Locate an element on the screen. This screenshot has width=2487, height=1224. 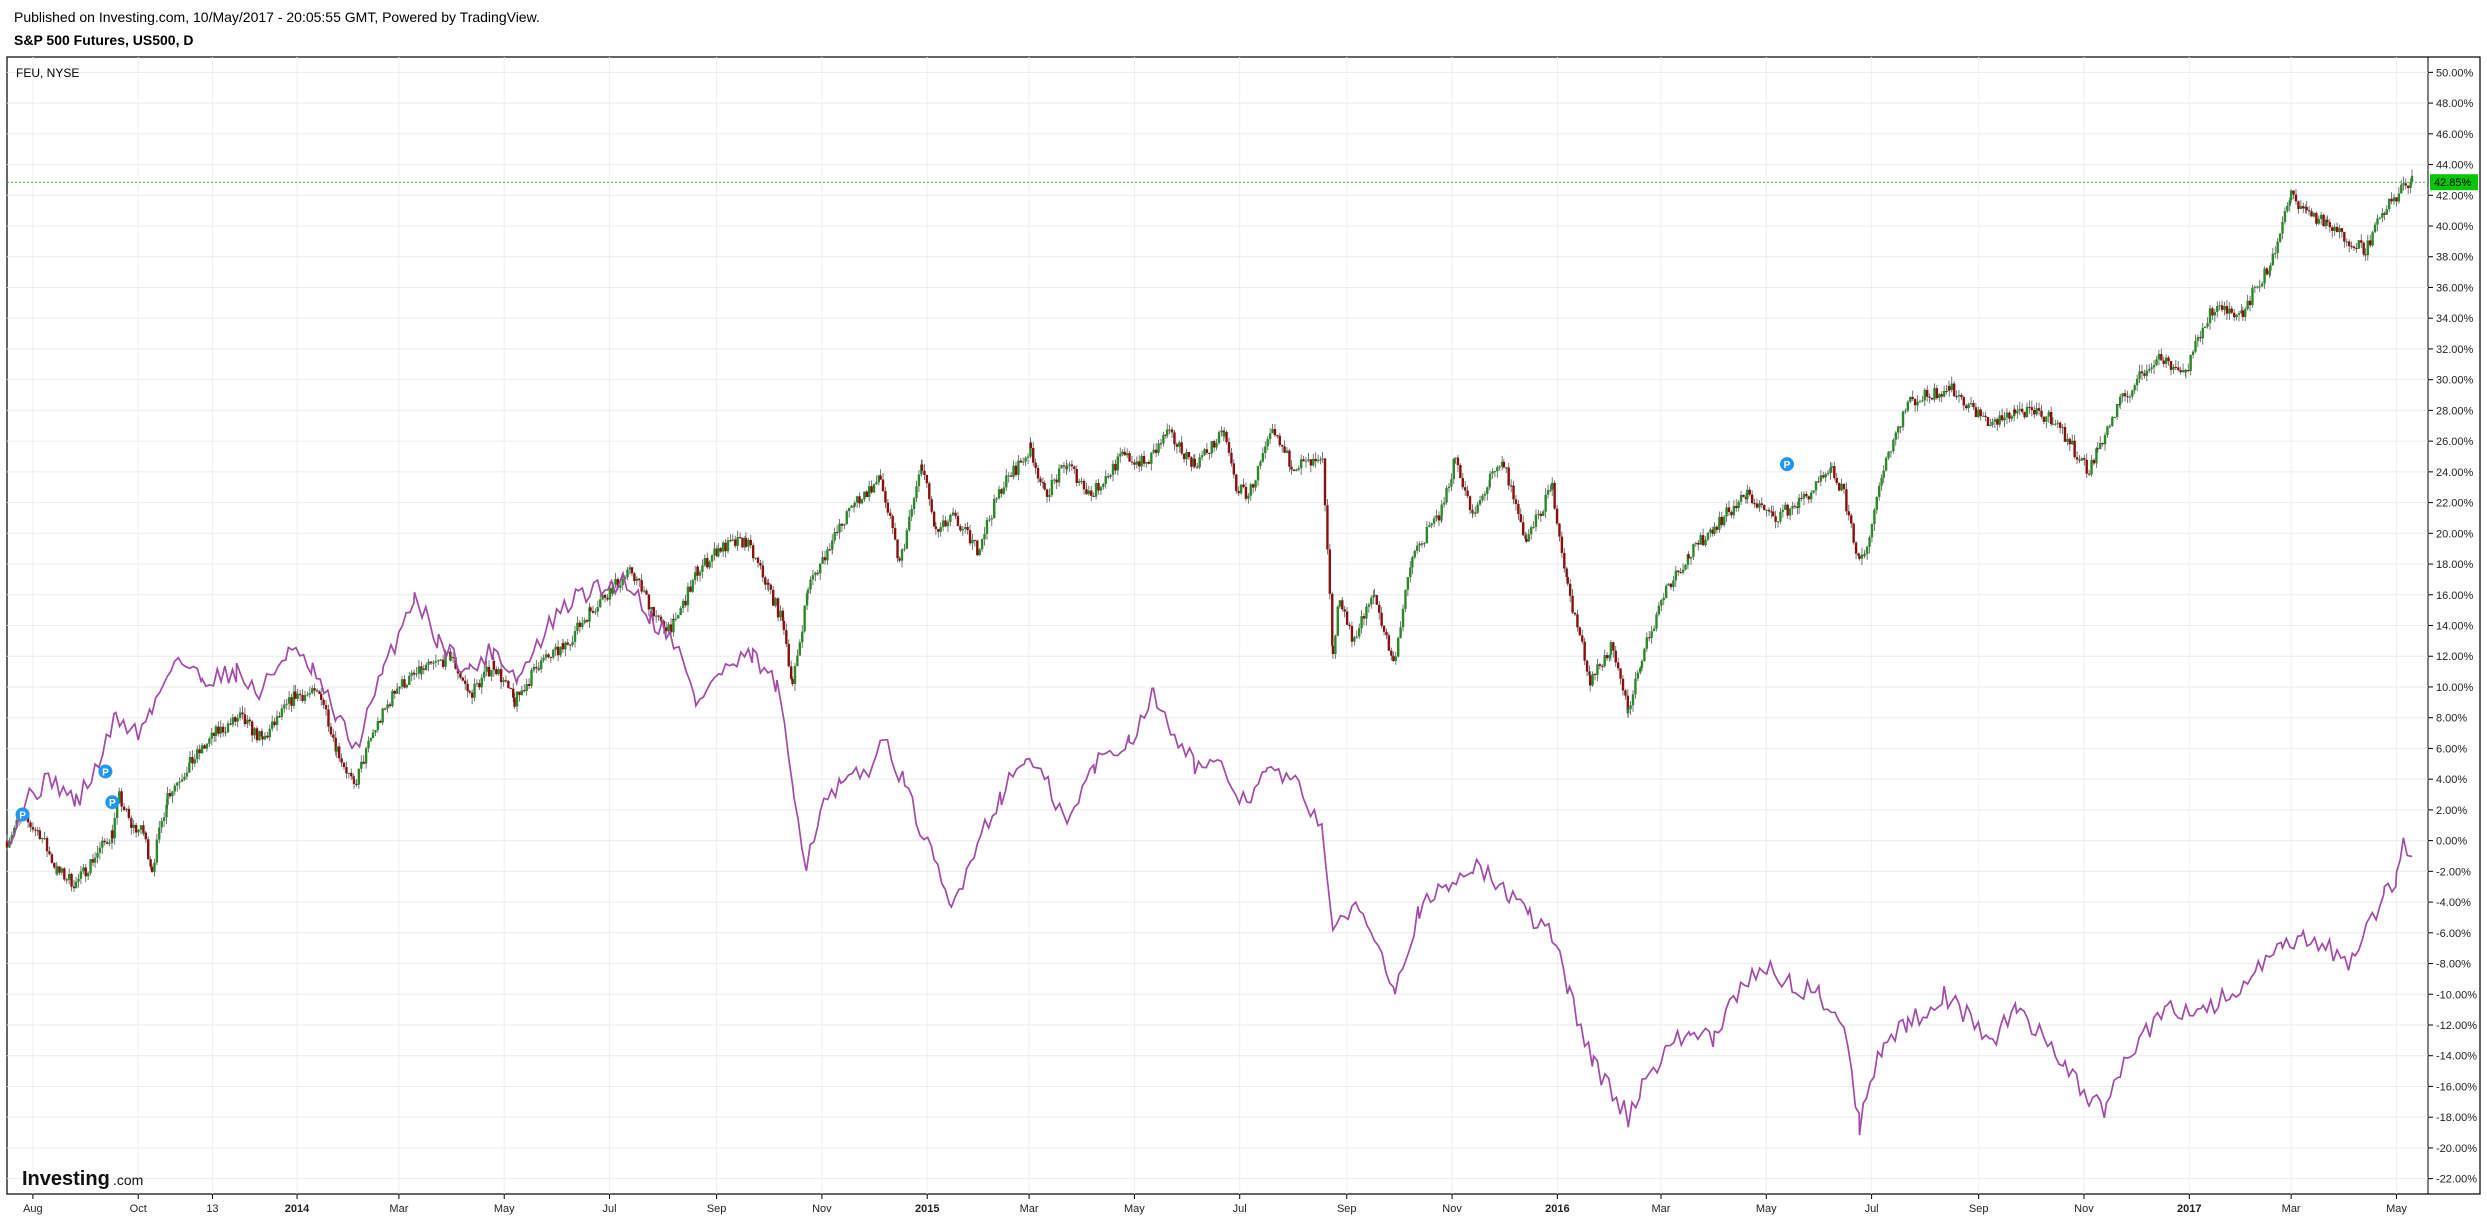
y-tick-label: -14.00% is located at coordinates (2456, 1057).